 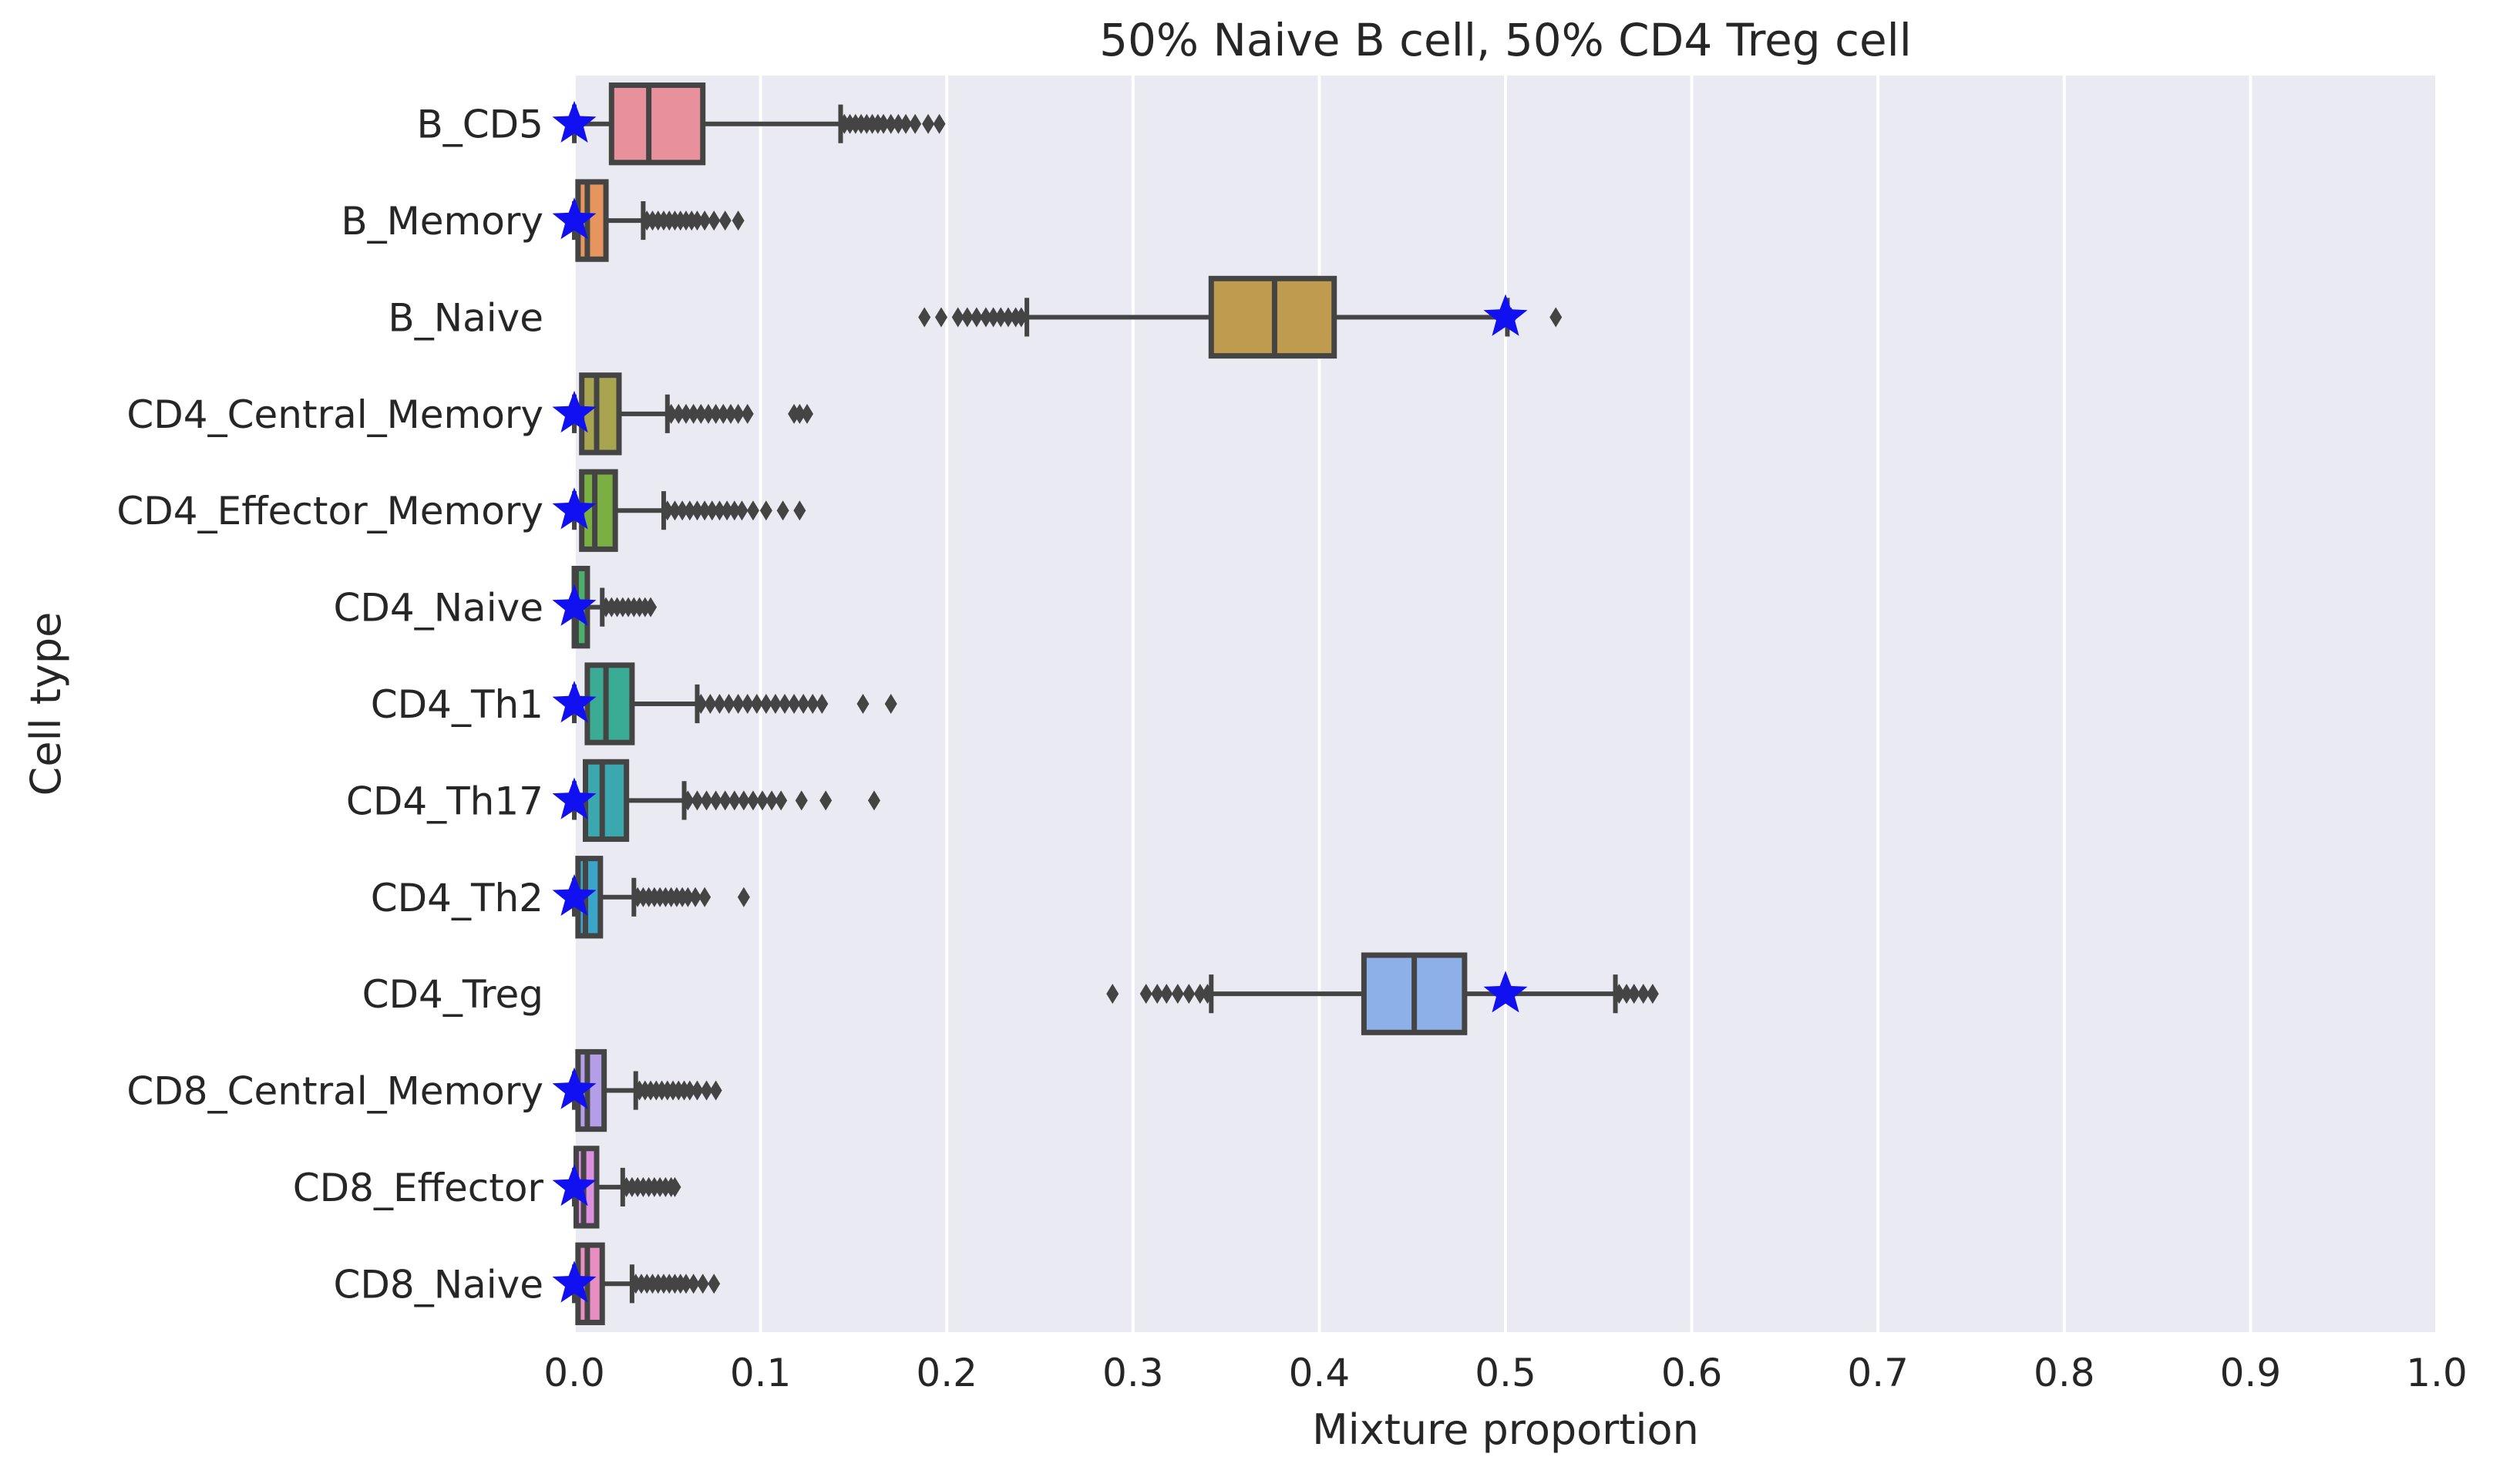 I want to click on x-tick-label: 0.6, so click(x=1692, y=1373).